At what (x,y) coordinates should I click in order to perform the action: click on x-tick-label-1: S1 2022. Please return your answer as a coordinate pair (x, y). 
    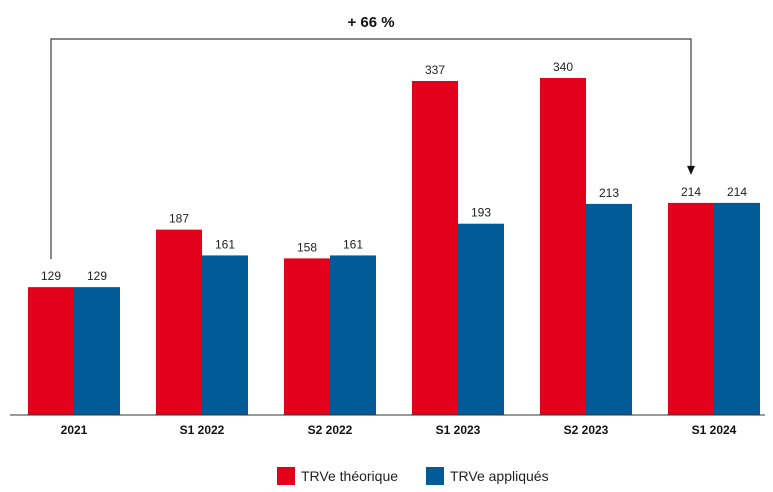
    Looking at the image, I should click on (202, 430).